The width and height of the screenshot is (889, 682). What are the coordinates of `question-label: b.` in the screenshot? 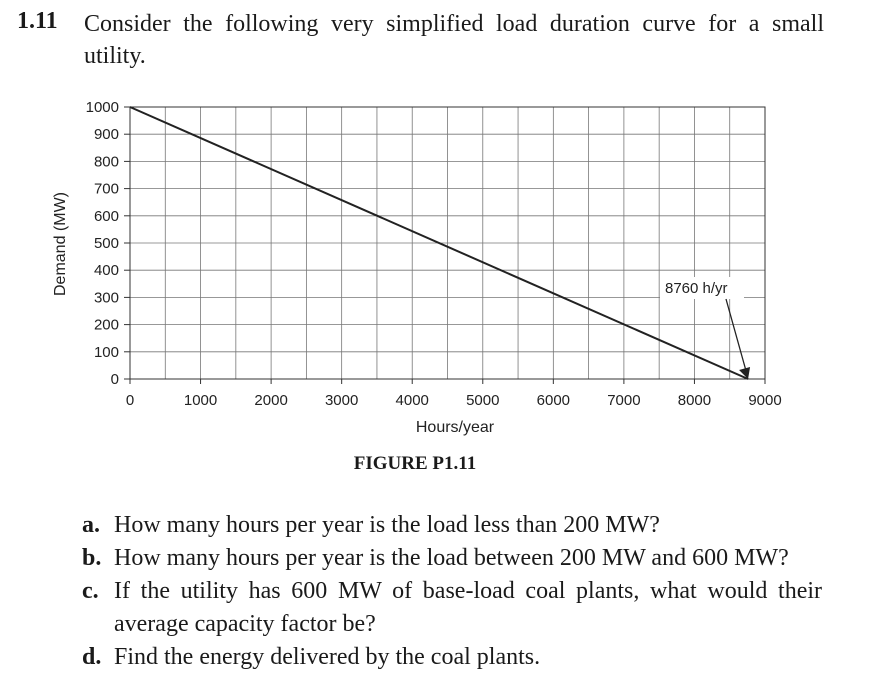 It's located at (92, 558).